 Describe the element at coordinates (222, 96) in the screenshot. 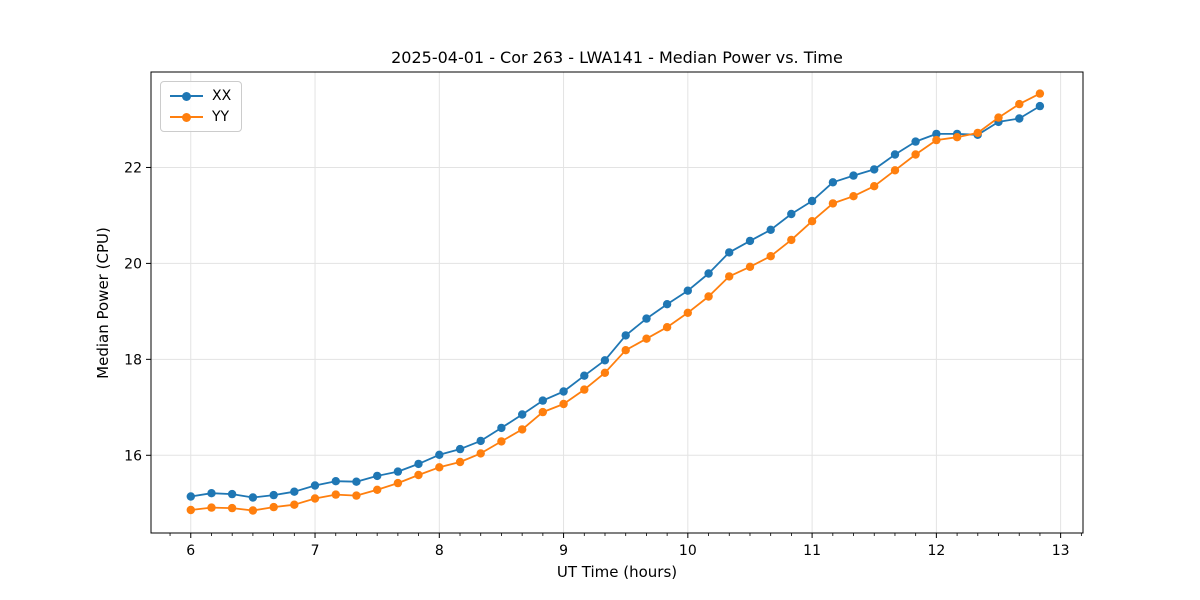

I see `legend-label-xx: XX` at that location.